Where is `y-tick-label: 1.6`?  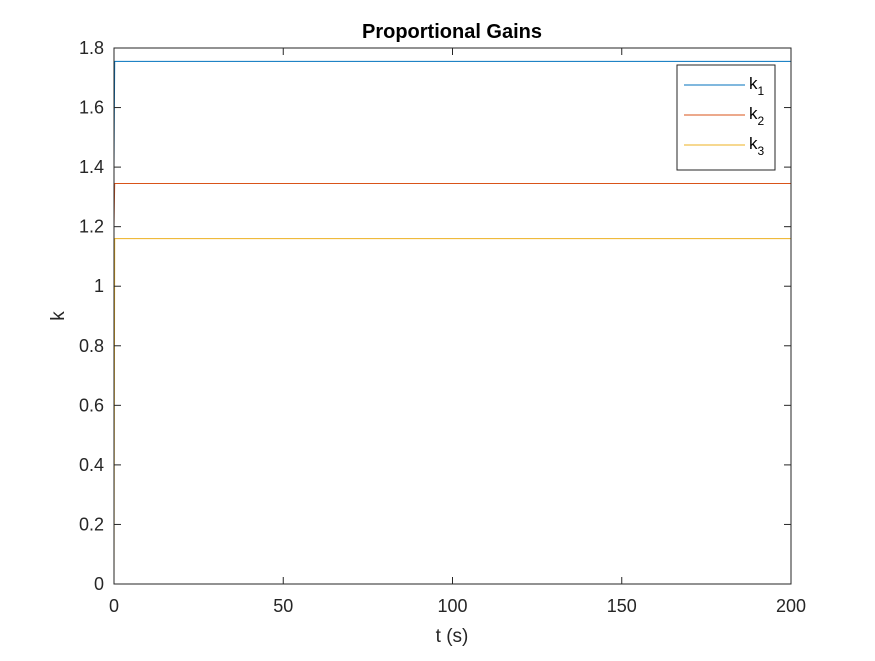 y-tick-label: 1.6 is located at coordinates (91, 108).